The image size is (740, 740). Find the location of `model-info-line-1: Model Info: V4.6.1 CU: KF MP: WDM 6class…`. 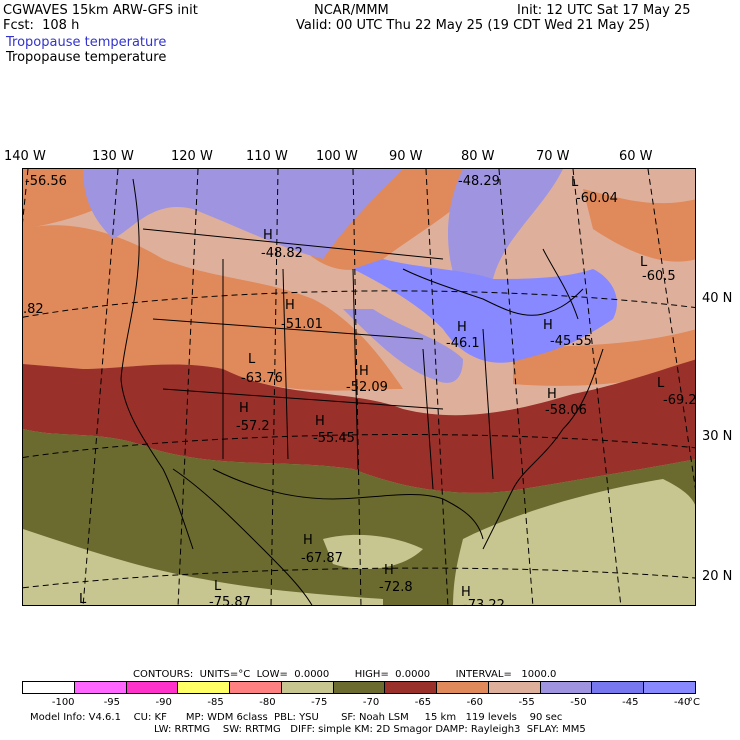

model-info-line-1: Model Info: V4.6.1 CU: KF MP: WDM 6class… is located at coordinates (296, 717).